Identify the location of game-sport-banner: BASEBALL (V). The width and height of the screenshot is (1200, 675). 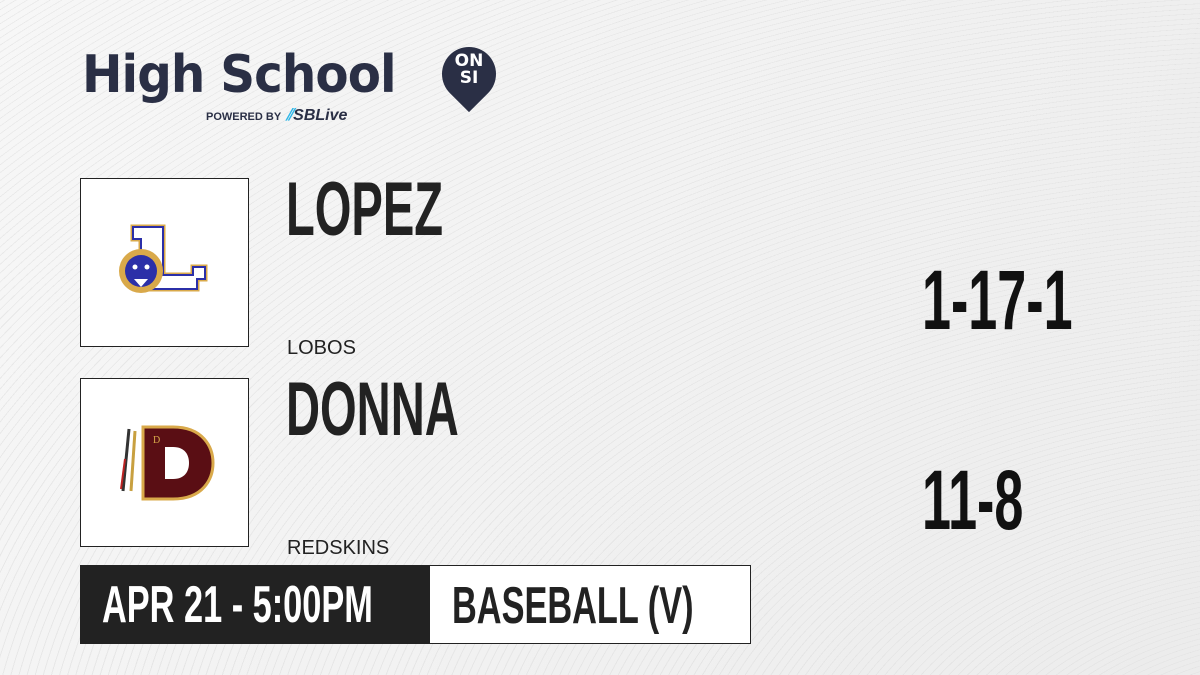
(590, 604).